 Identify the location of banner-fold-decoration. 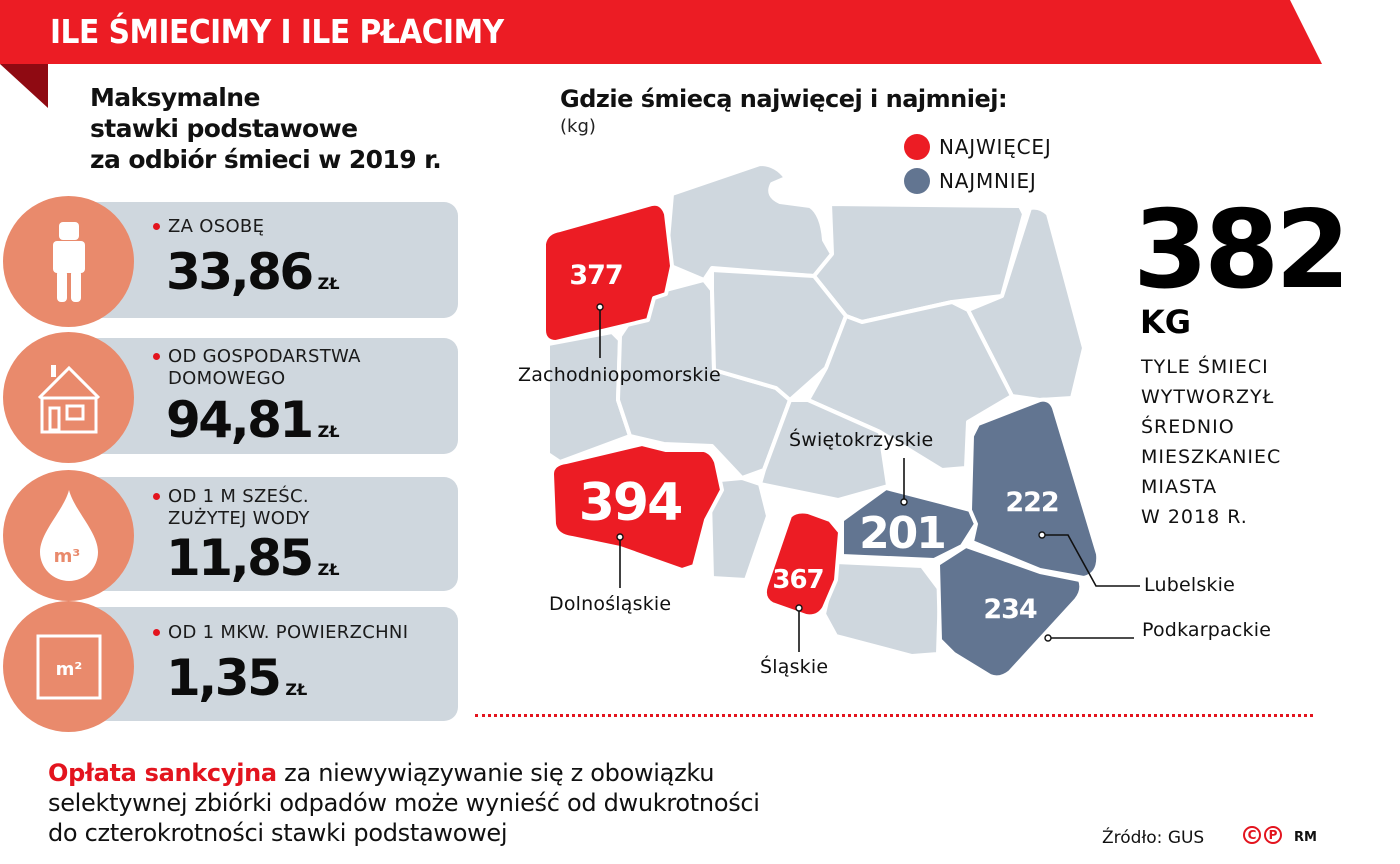
(24, 86).